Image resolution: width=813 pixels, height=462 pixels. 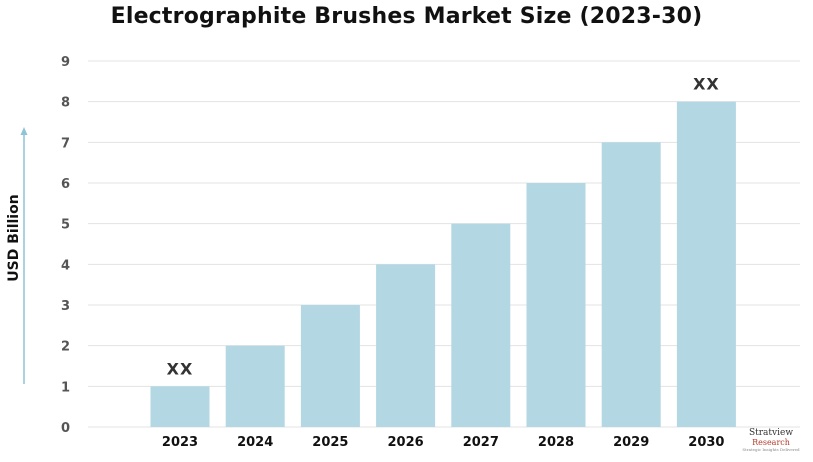 I want to click on data-label-2030: XX, so click(x=706, y=84).